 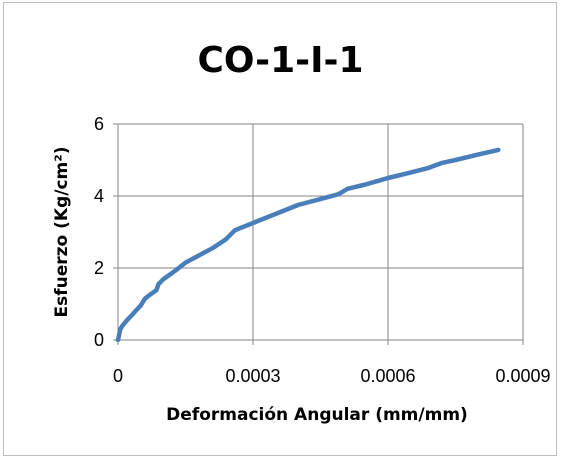 I want to click on x-axis-label: Deformación Angular (mm/mm), so click(x=317, y=415).